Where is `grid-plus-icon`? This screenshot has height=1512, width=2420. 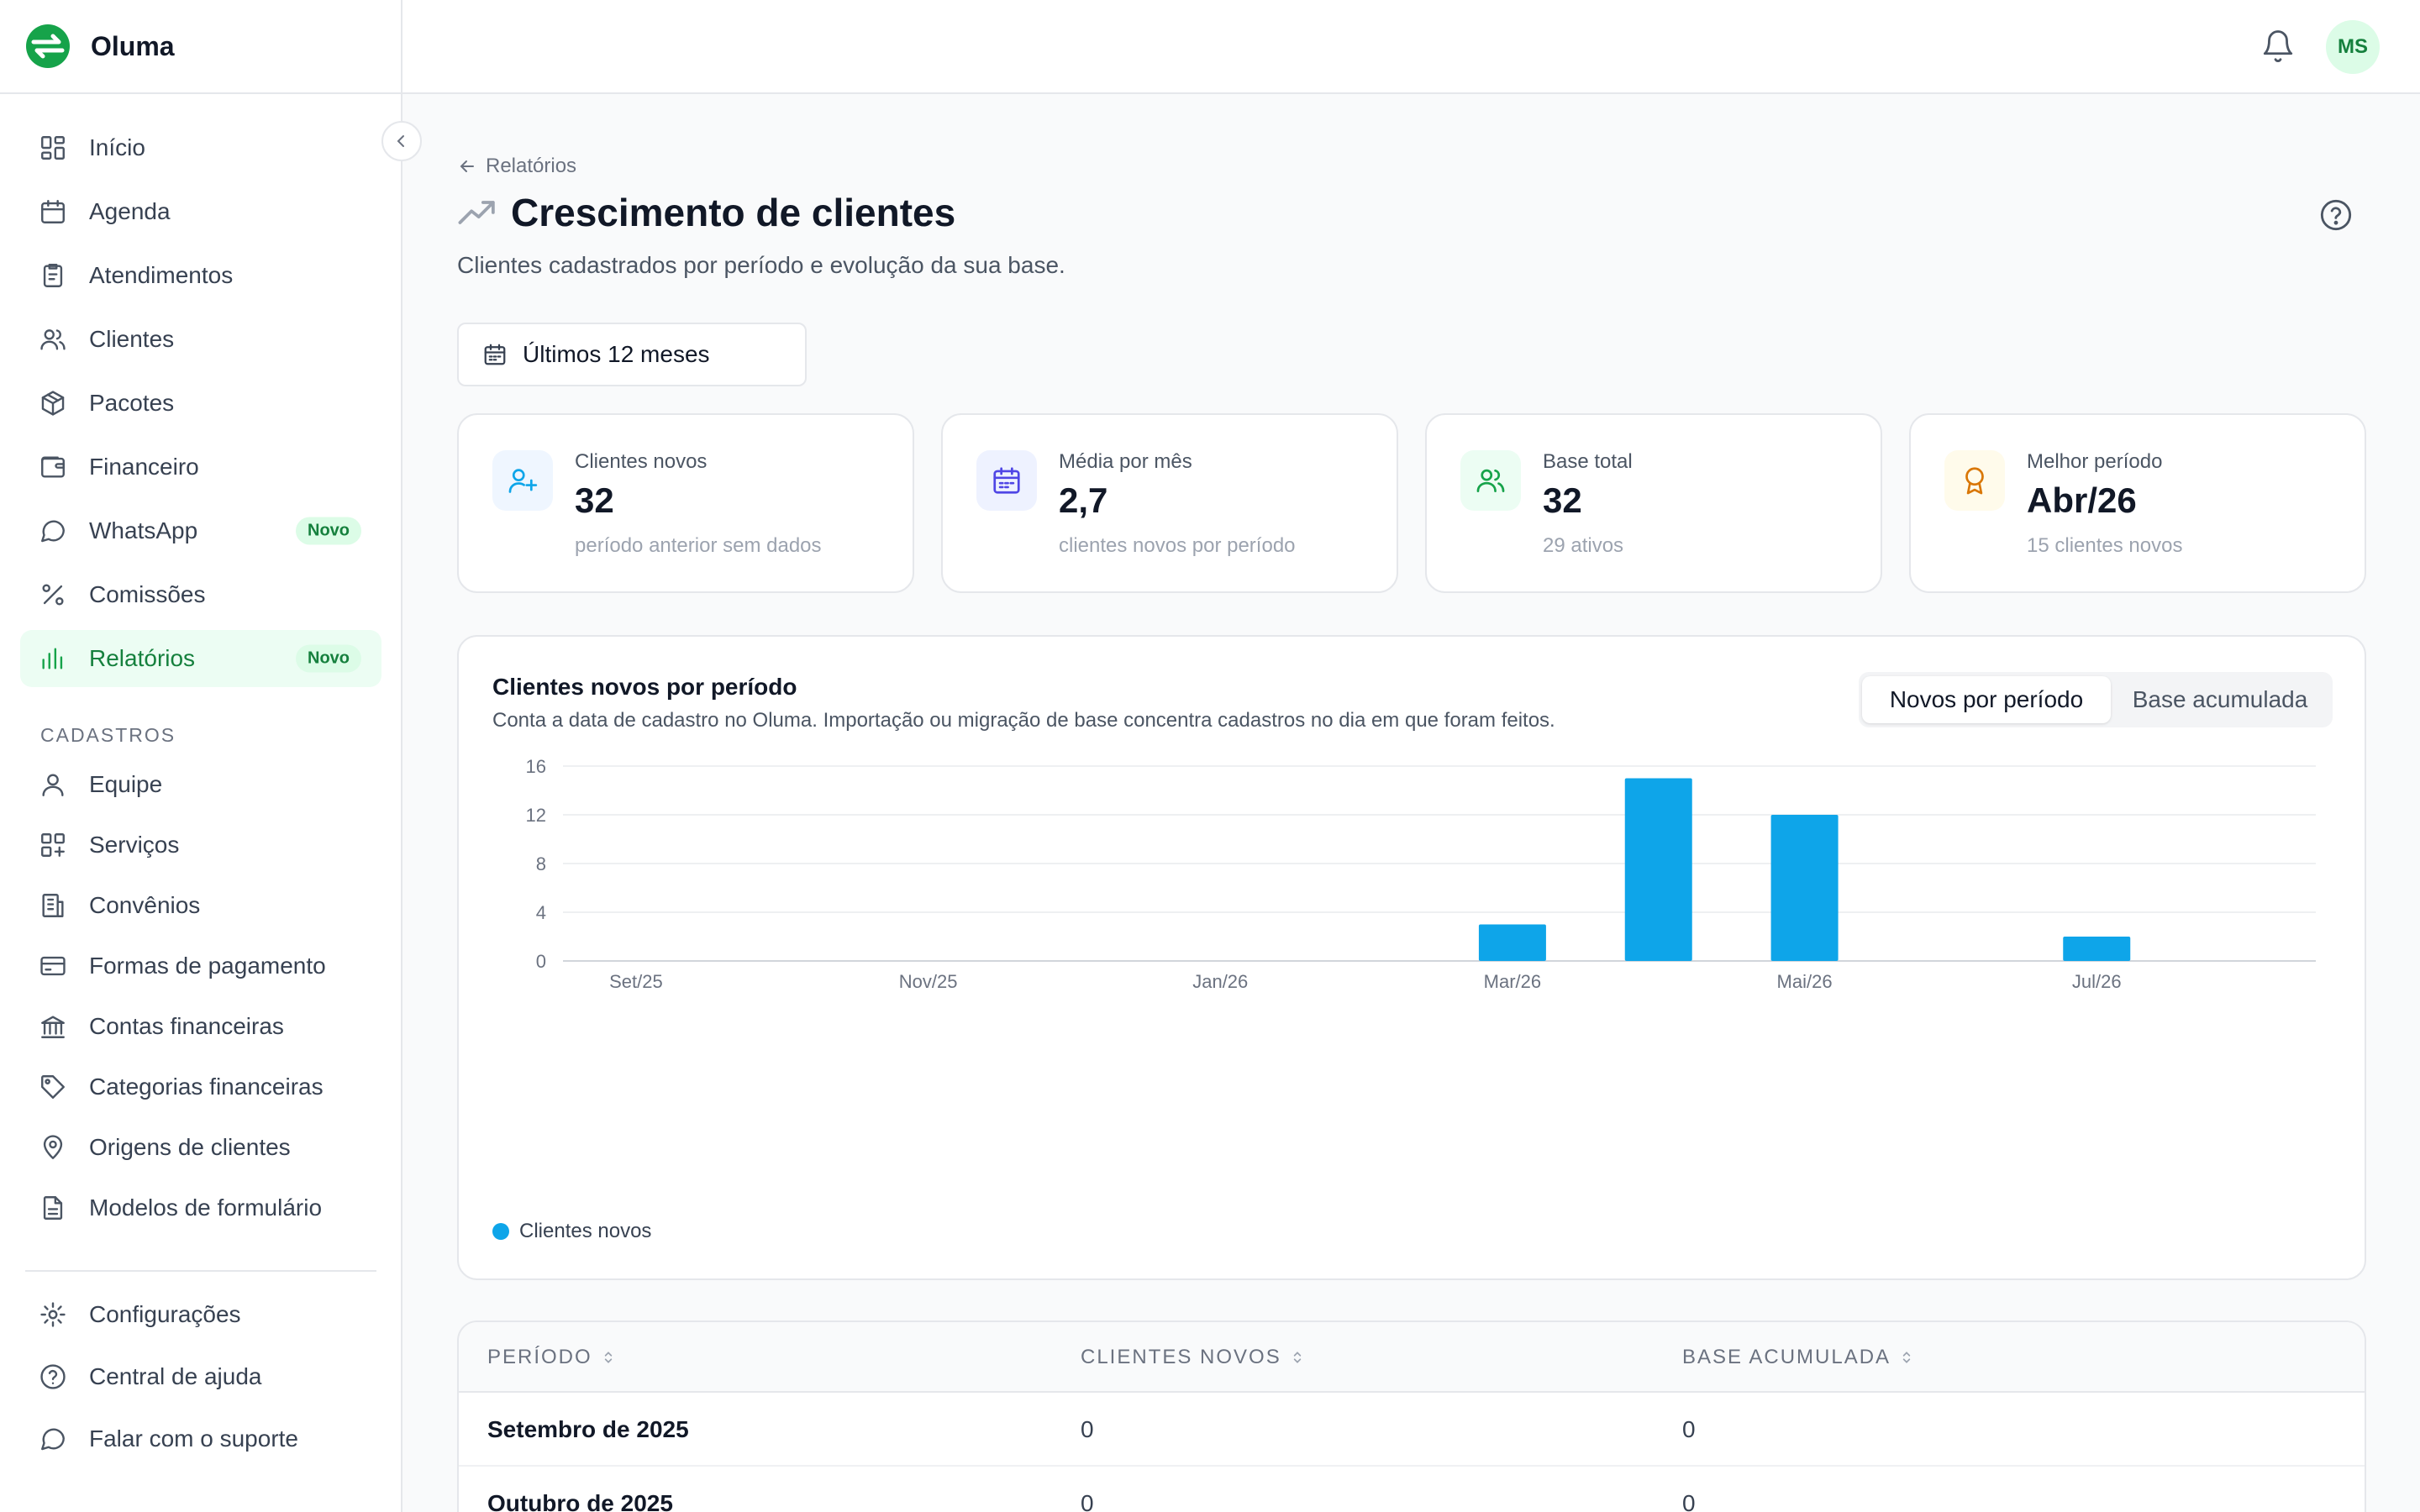
grid-plus-icon is located at coordinates (53, 845).